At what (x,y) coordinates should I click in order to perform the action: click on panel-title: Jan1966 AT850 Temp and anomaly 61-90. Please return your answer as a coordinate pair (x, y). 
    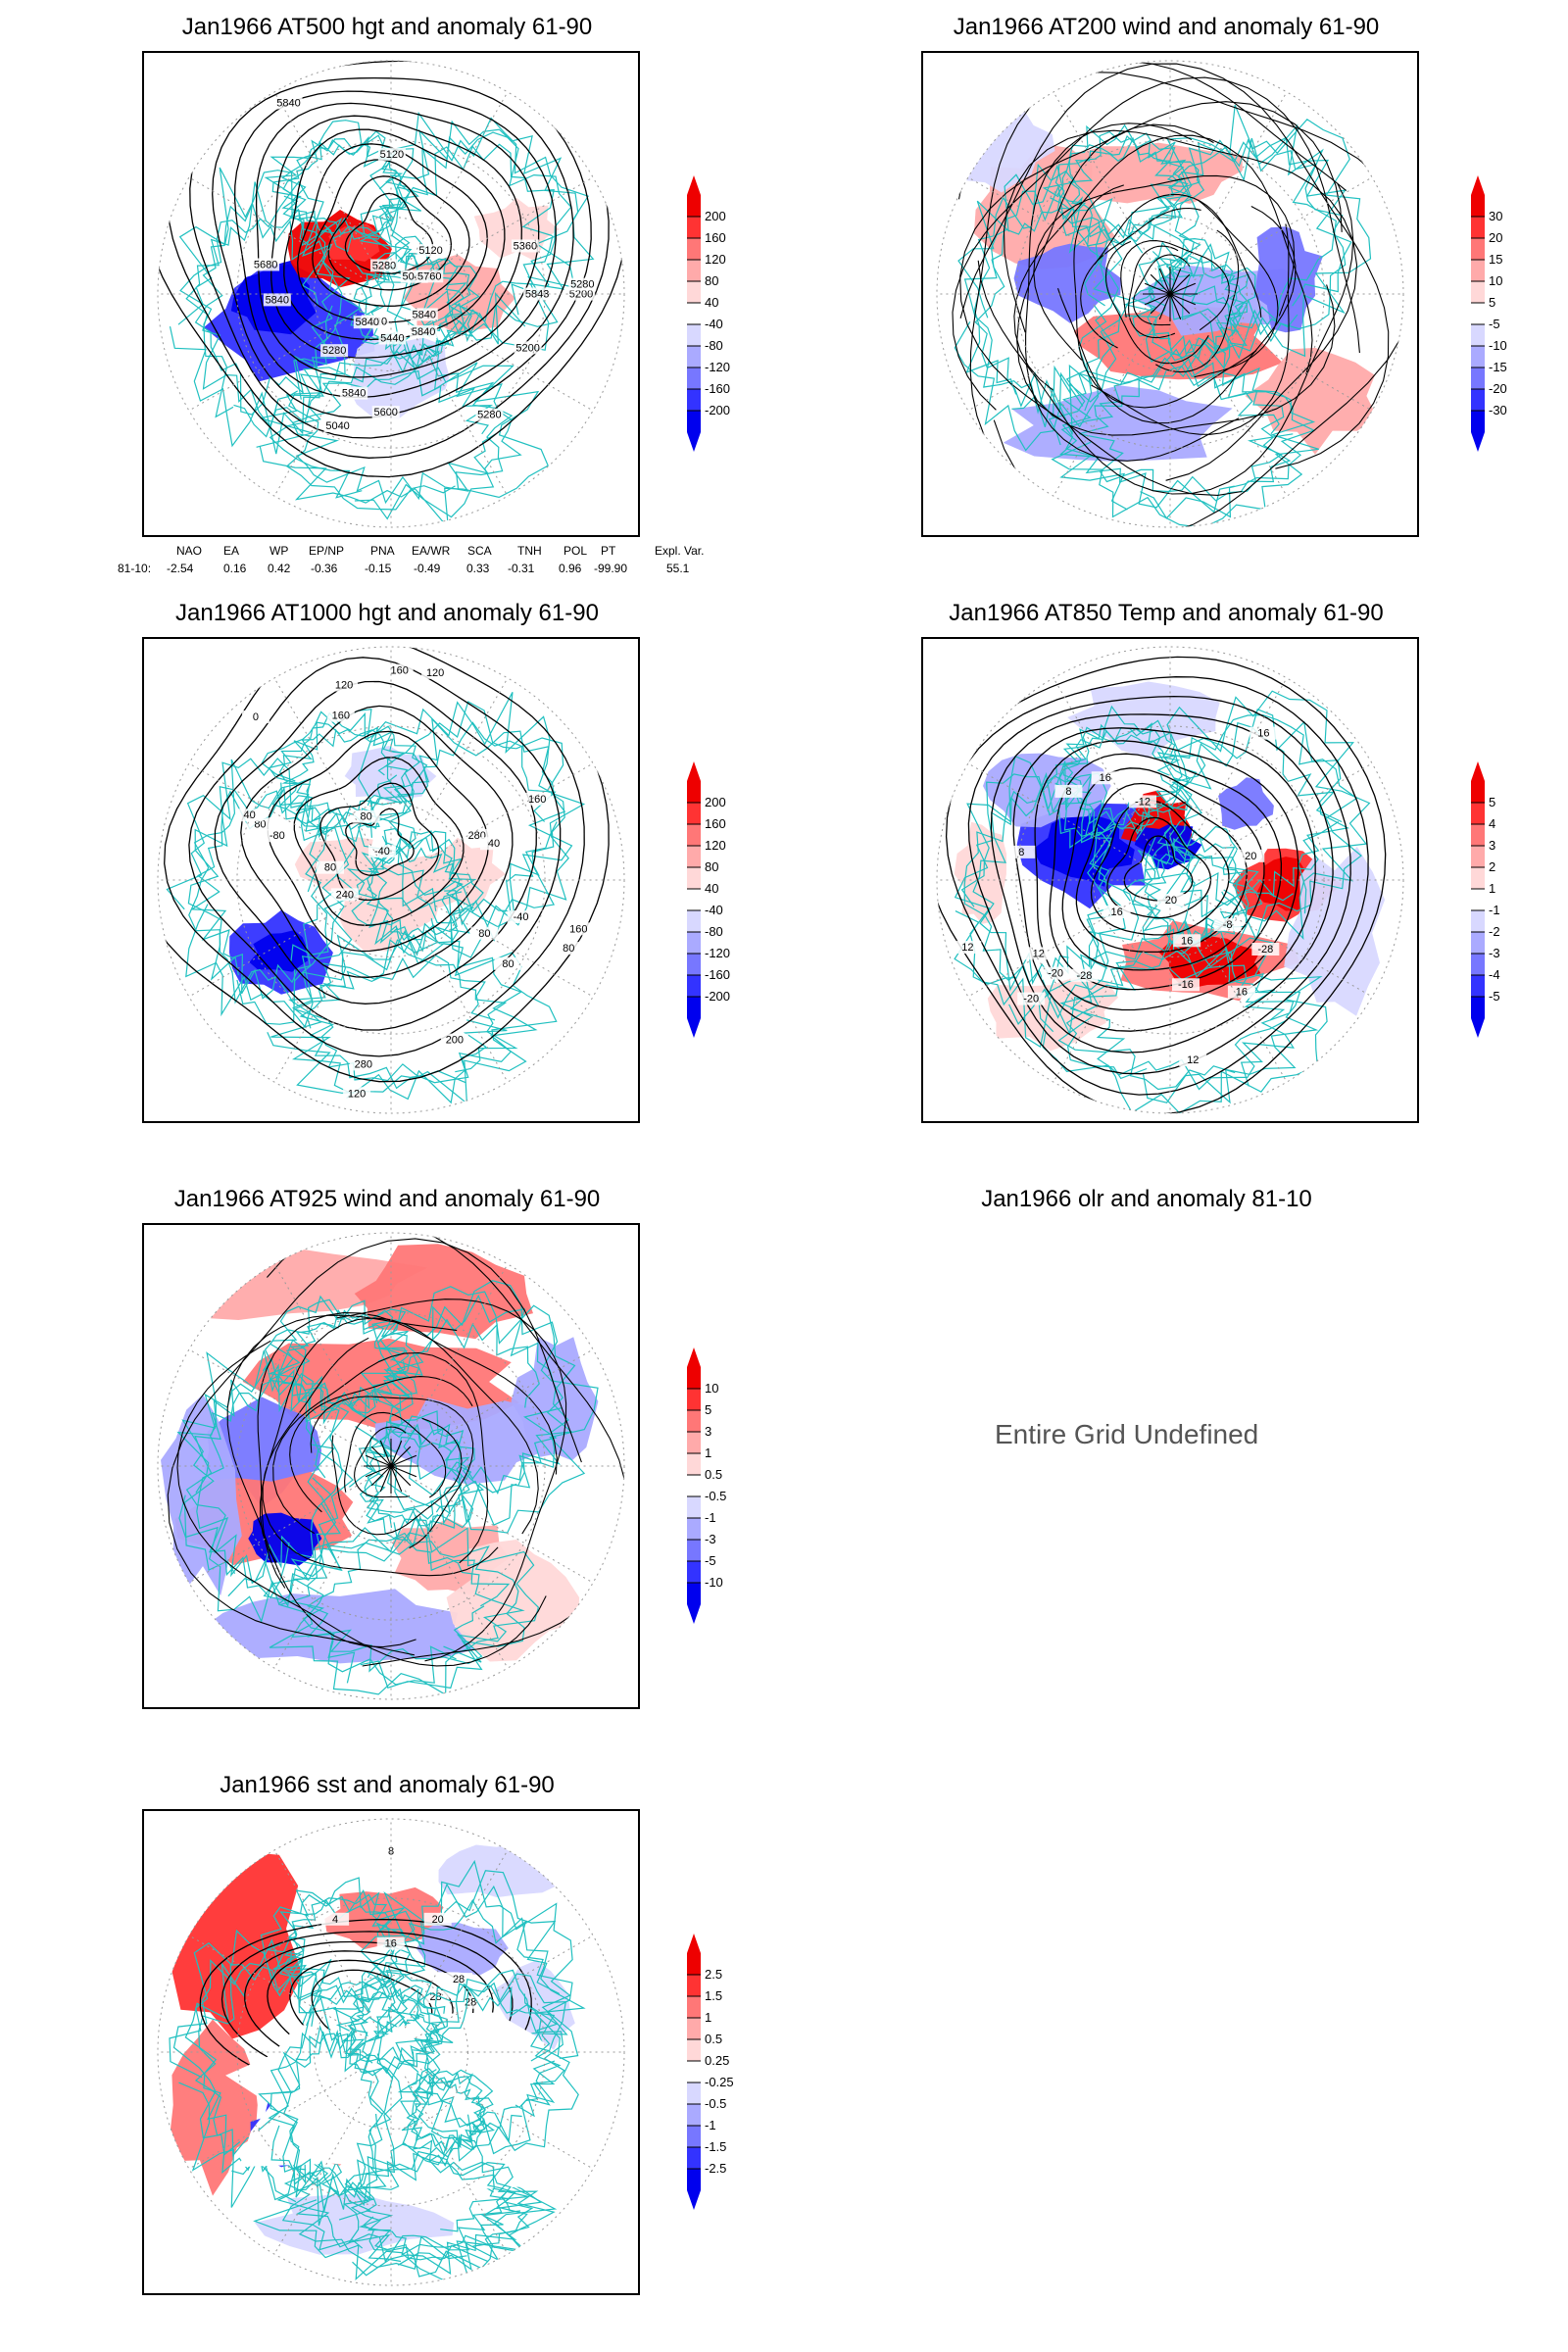
    Looking at the image, I should click on (1166, 613).